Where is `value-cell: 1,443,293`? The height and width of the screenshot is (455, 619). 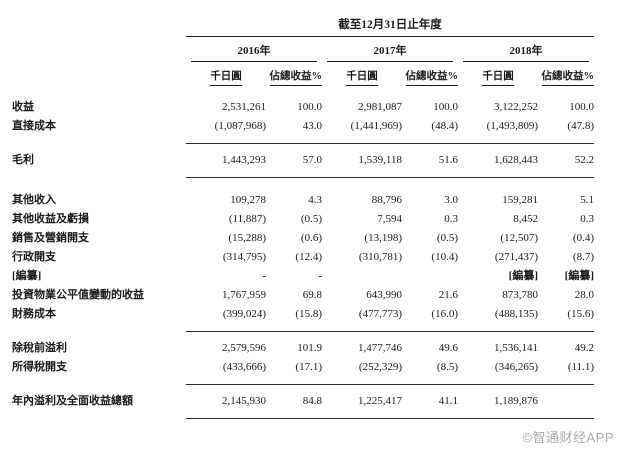
value-cell: 1,443,293 is located at coordinates (244, 160).